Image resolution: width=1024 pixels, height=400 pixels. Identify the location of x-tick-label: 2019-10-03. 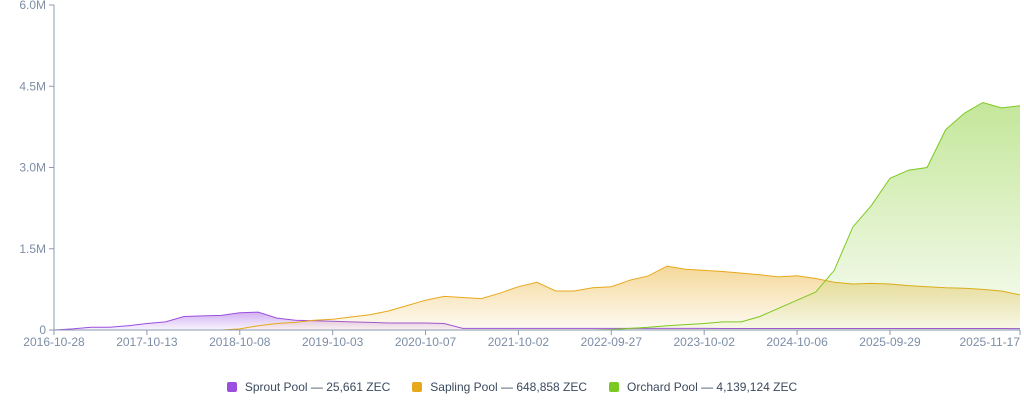
(333, 342).